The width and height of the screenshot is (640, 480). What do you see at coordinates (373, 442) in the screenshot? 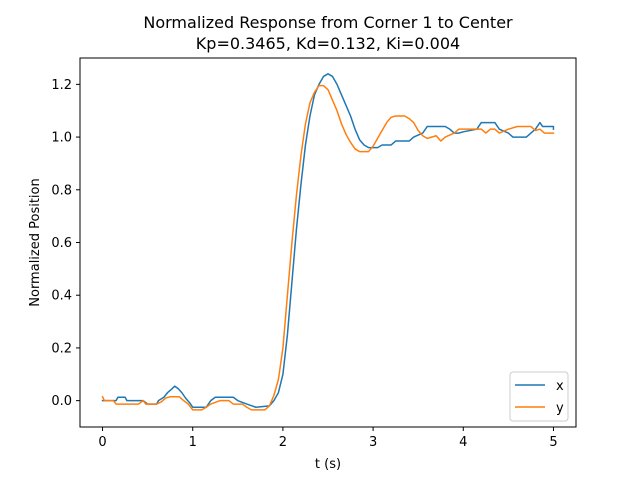
I see `x-tick-label: 3` at bounding box center [373, 442].